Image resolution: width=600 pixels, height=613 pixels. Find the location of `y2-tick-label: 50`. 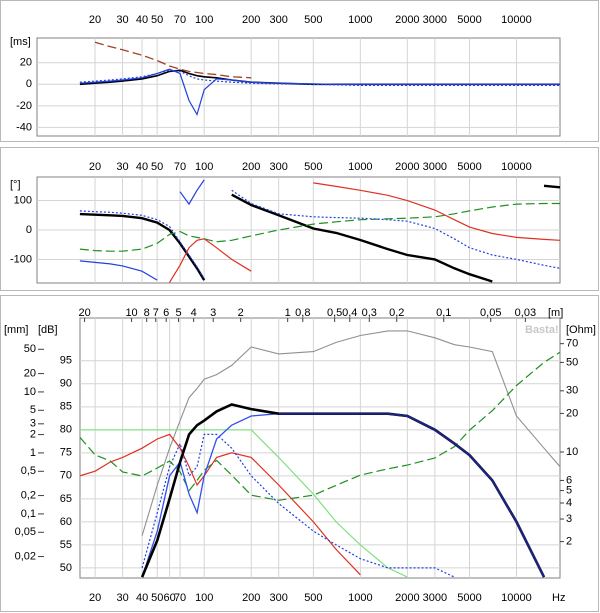

y2-tick-label: 50 is located at coordinates (572, 362).